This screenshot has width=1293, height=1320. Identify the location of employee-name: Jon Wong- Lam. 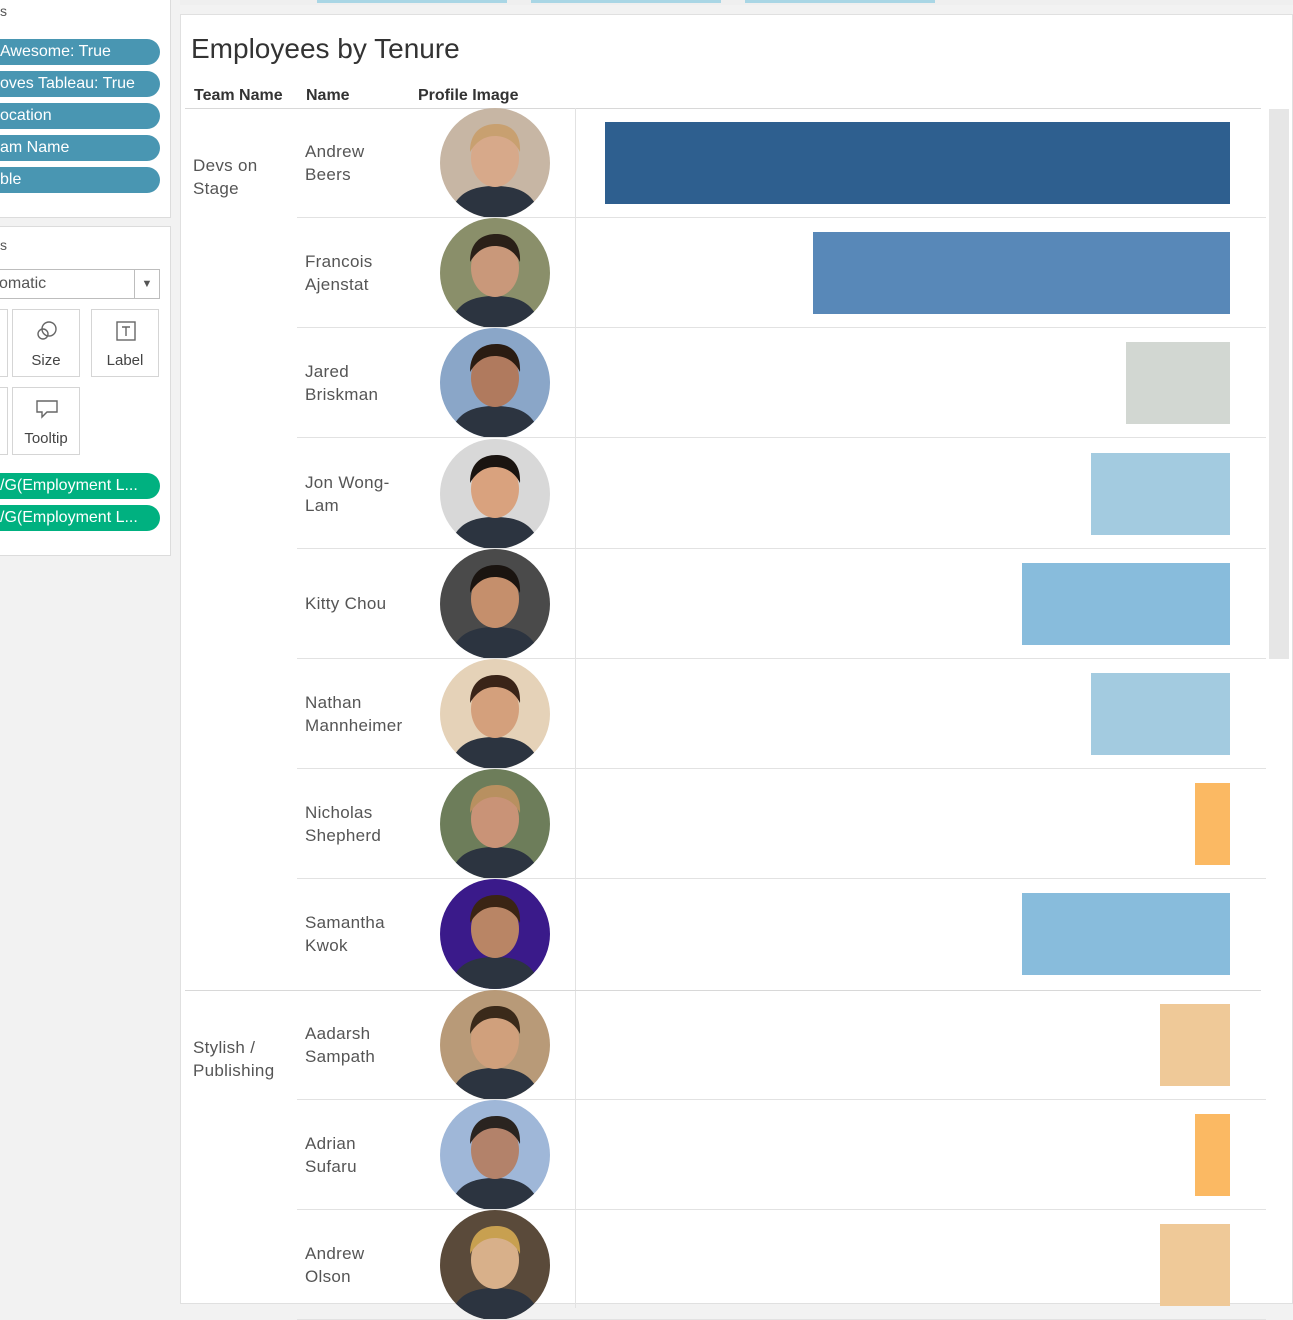
(365, 494).